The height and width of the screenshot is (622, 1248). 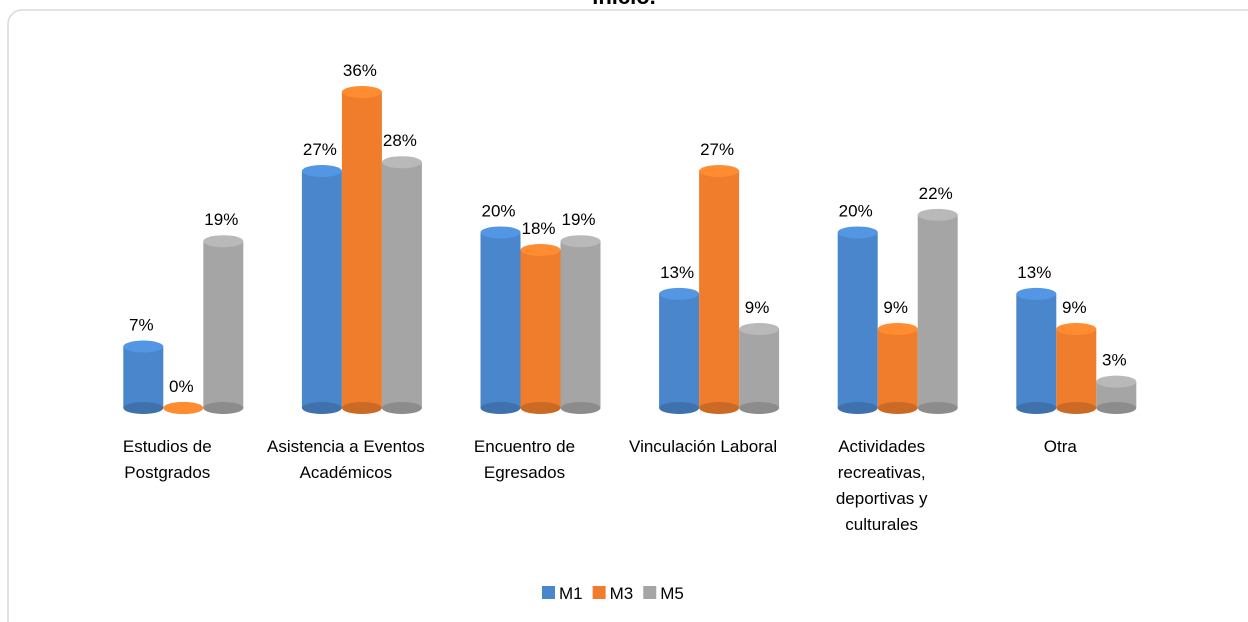 I want to click on legend-label: M3, so click(x=622, y=593).